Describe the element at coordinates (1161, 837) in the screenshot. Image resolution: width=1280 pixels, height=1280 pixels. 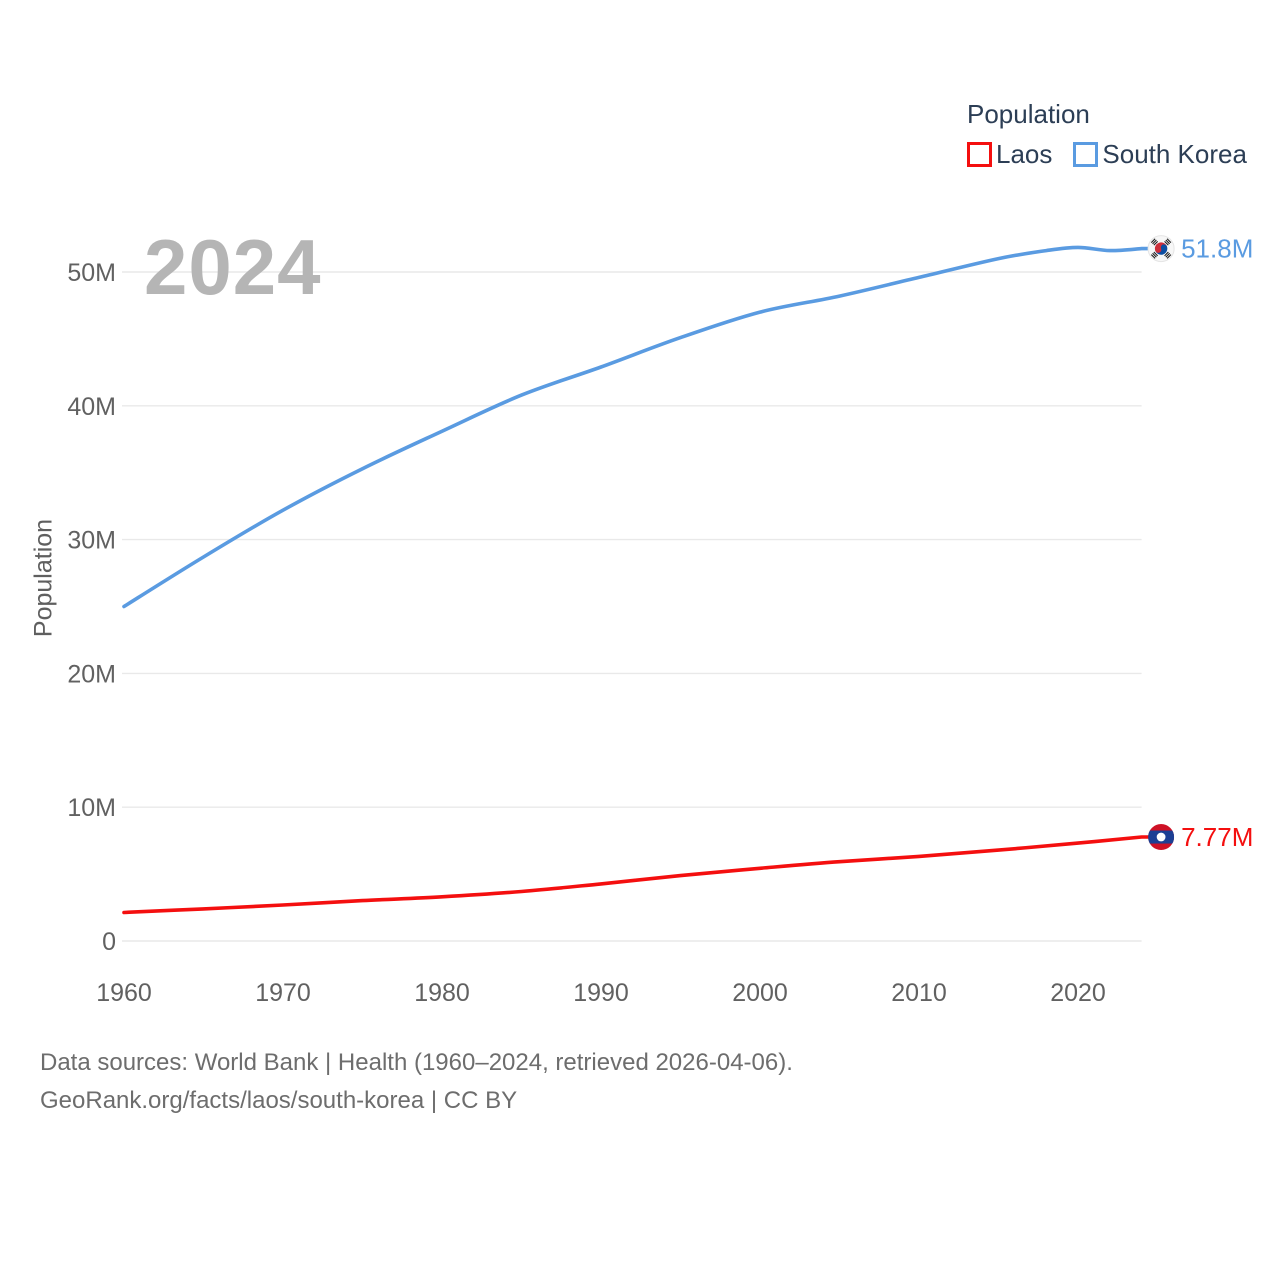
I see `laos-flag-icon` at that location.